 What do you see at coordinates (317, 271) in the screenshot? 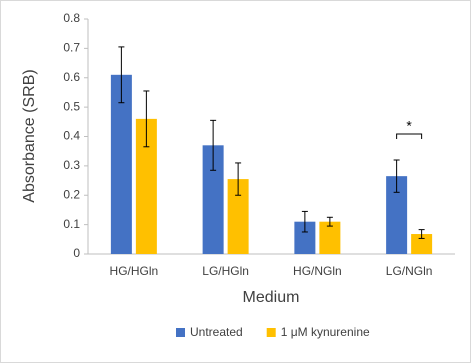
I see `x-tick-label: HG/NGln` at bounding box center [317, 271].